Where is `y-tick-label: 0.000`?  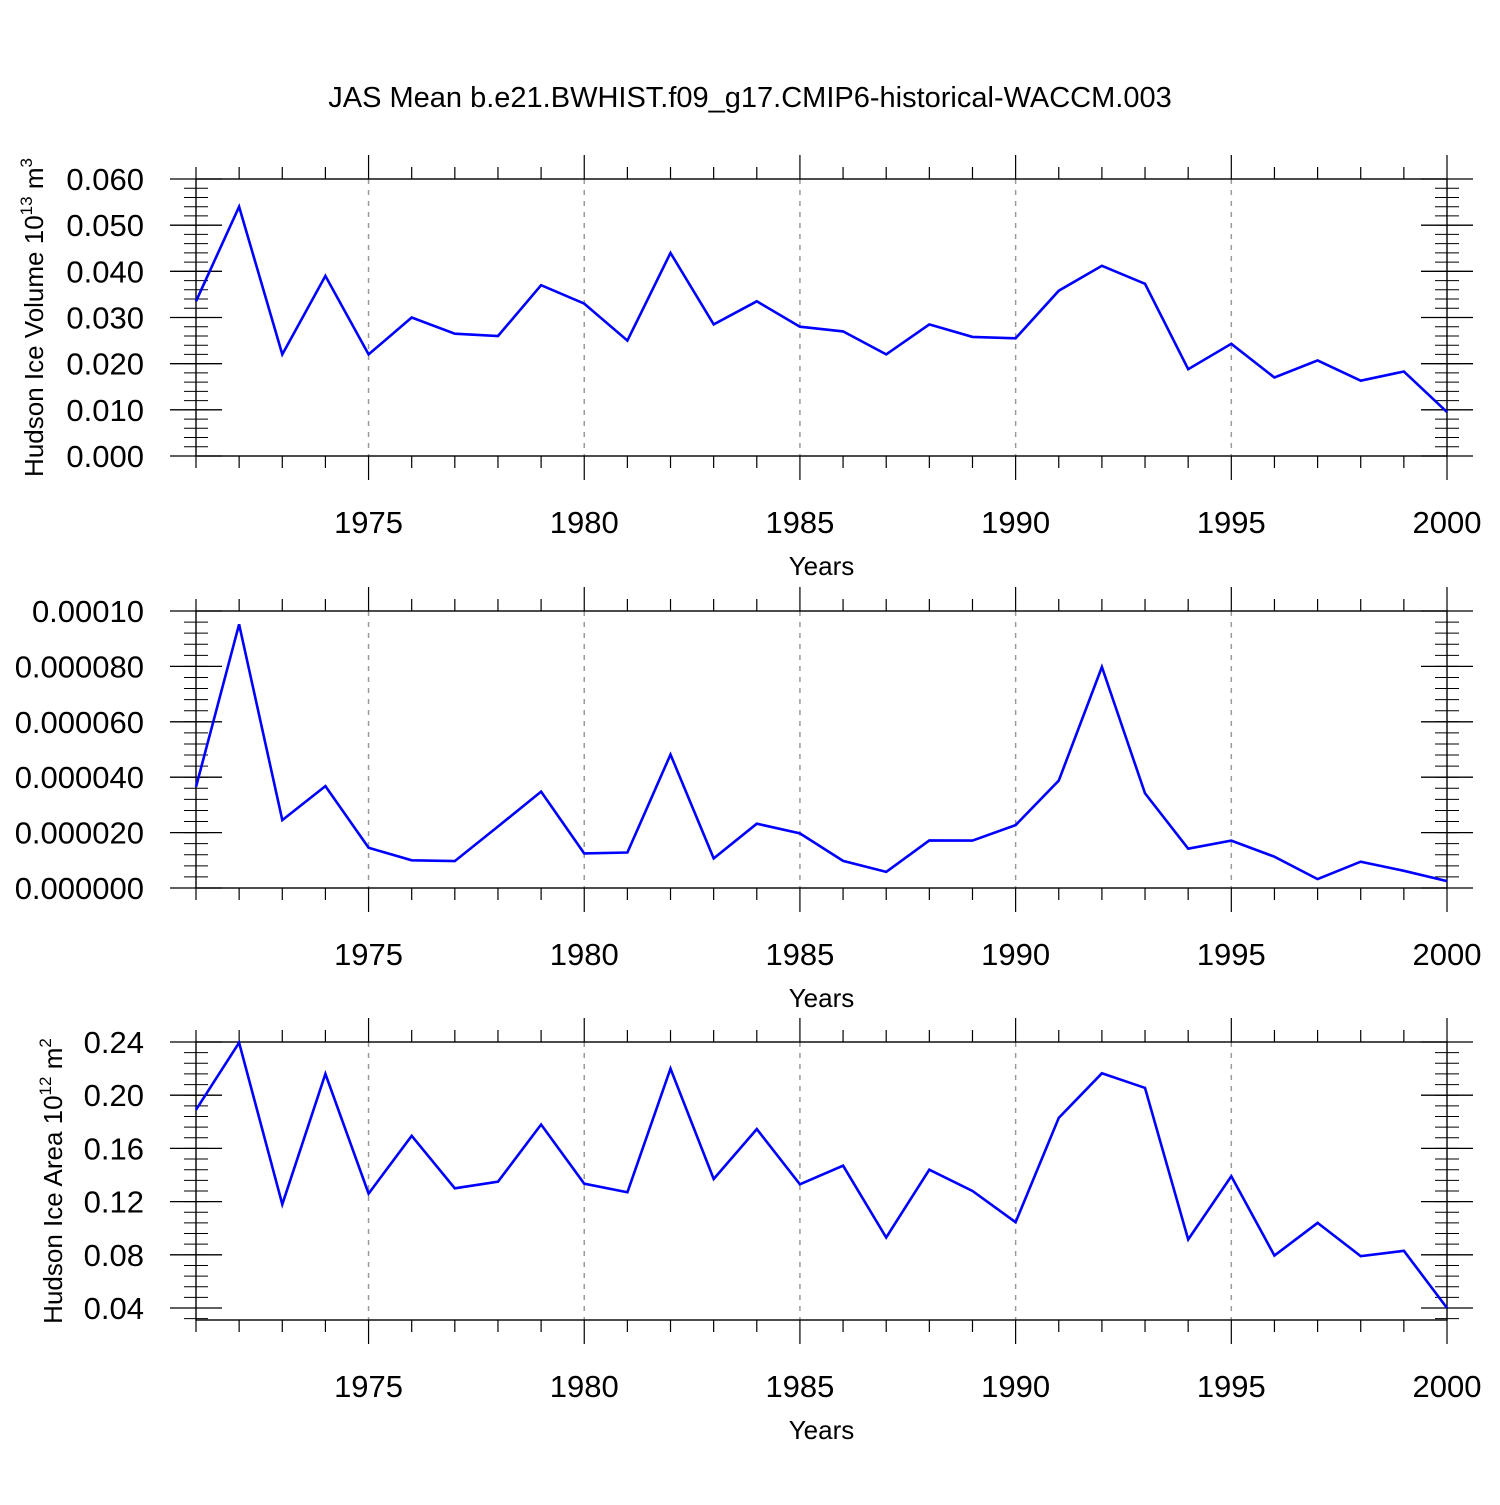 y-tick-label: 0.000 is located at coordinates (105, 456).